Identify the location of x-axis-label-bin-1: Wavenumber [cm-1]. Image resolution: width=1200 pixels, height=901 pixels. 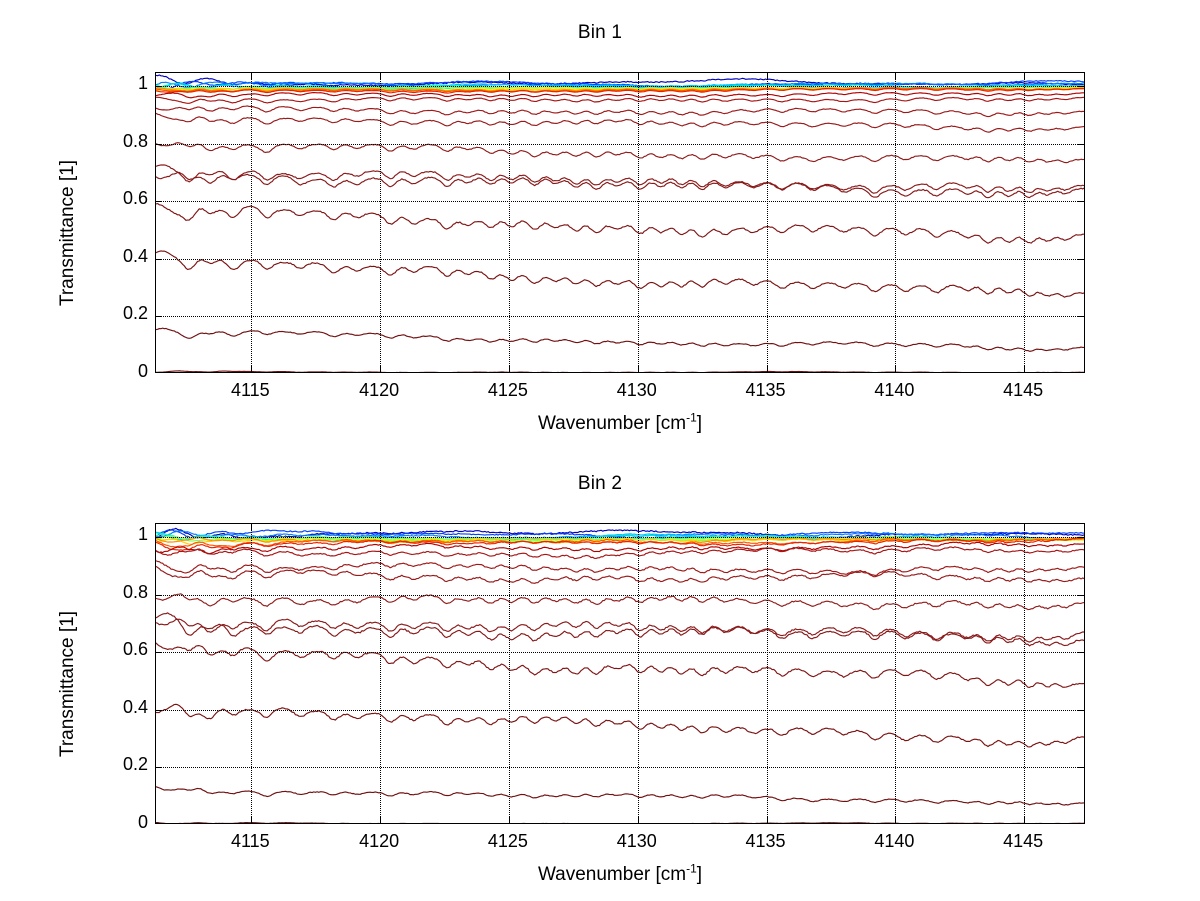
(620, 423).